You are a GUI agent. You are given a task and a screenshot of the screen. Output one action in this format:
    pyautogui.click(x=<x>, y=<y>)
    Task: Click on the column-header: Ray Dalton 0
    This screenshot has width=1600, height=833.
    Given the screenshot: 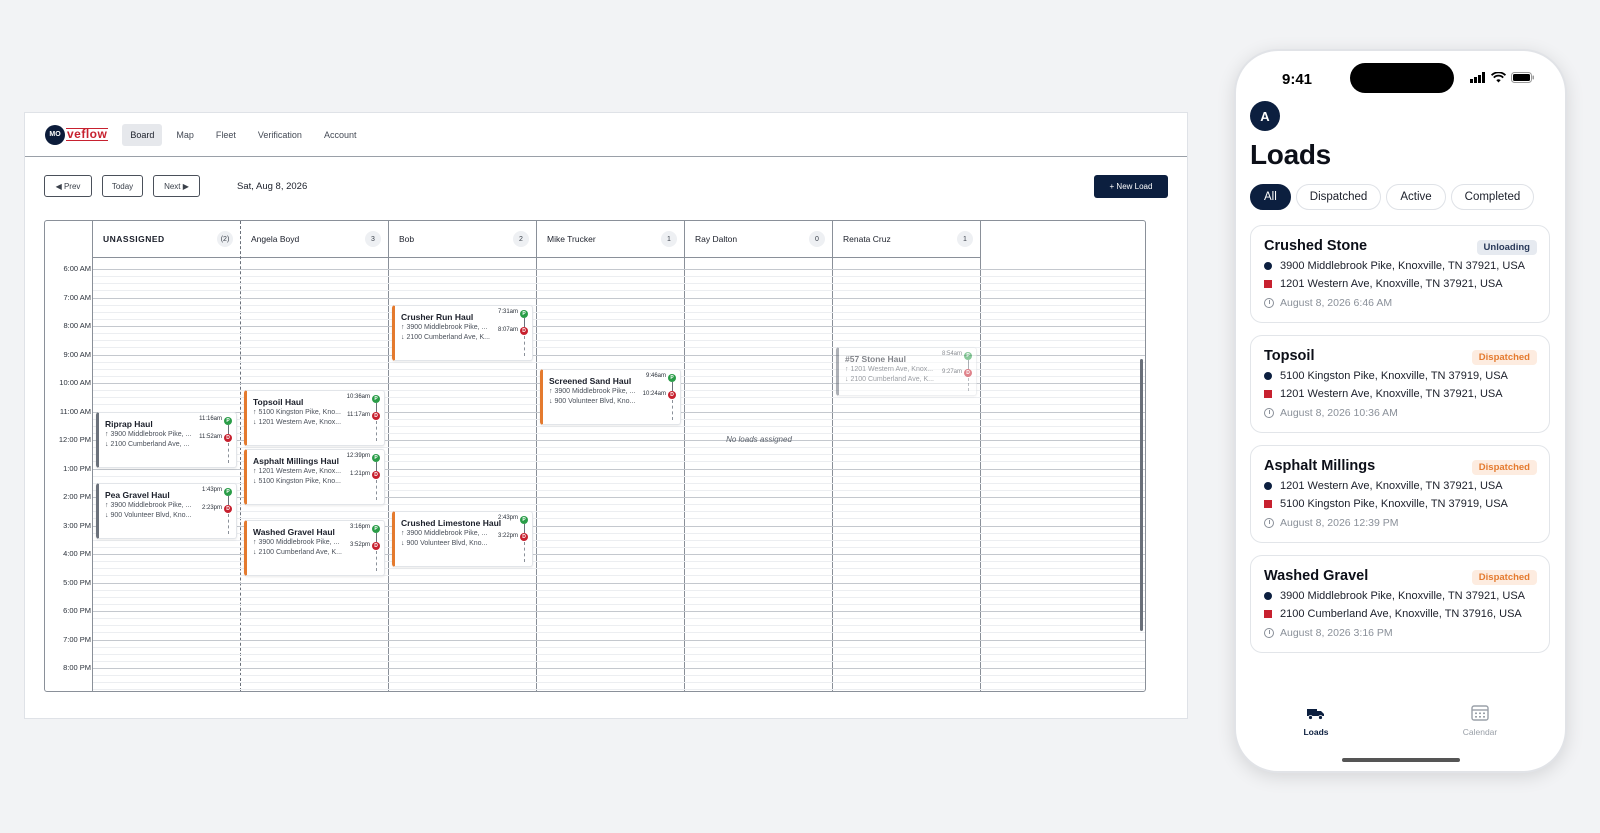 What is the action you would take?
    pyautogui.click(x=759, y=239)
    